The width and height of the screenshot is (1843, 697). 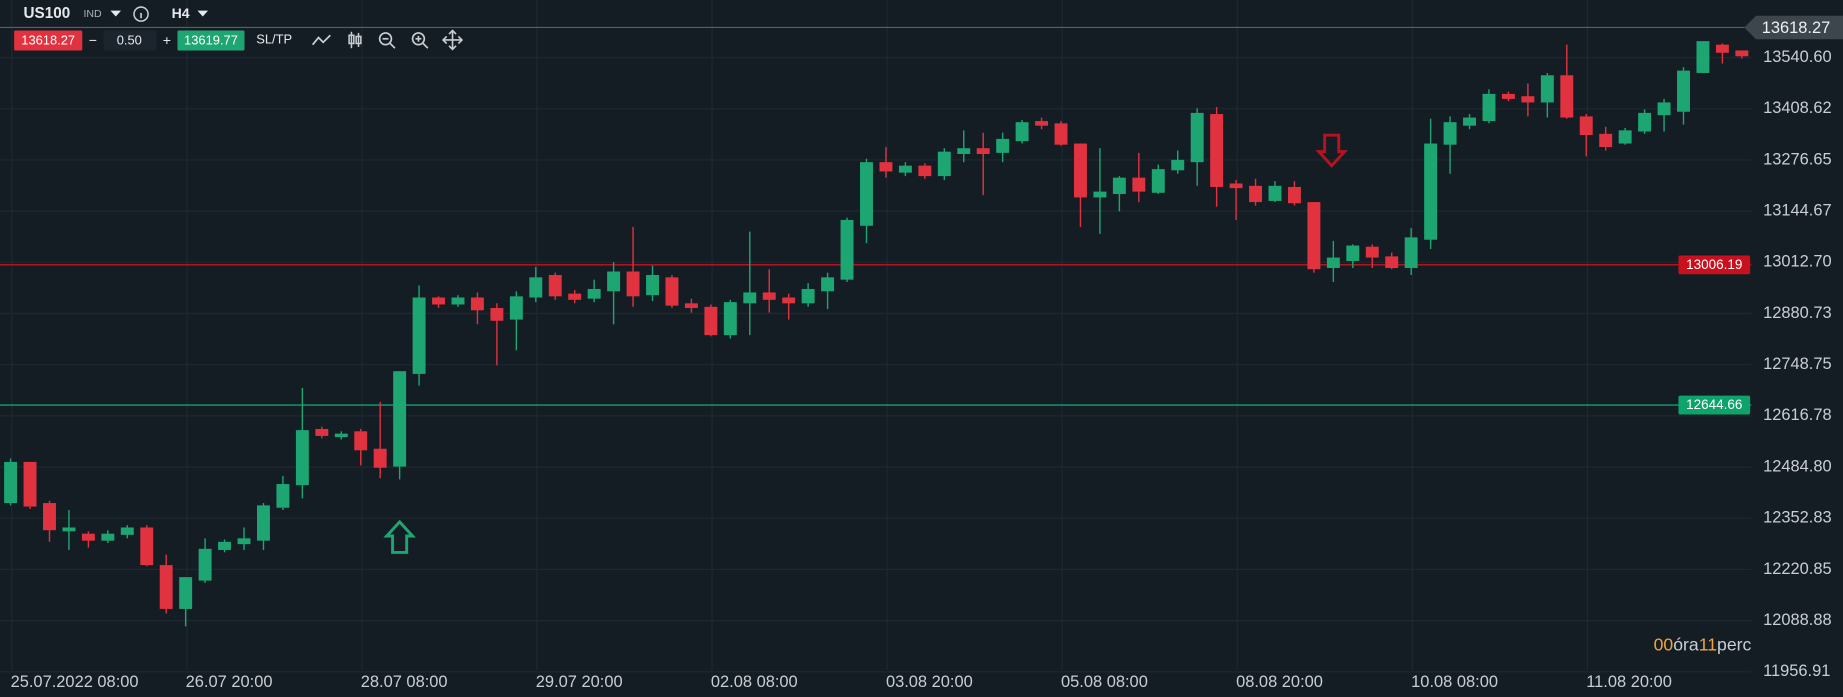 I want to click on x-tick-label: 05.08 08:00, so click(x=1104, y=682).